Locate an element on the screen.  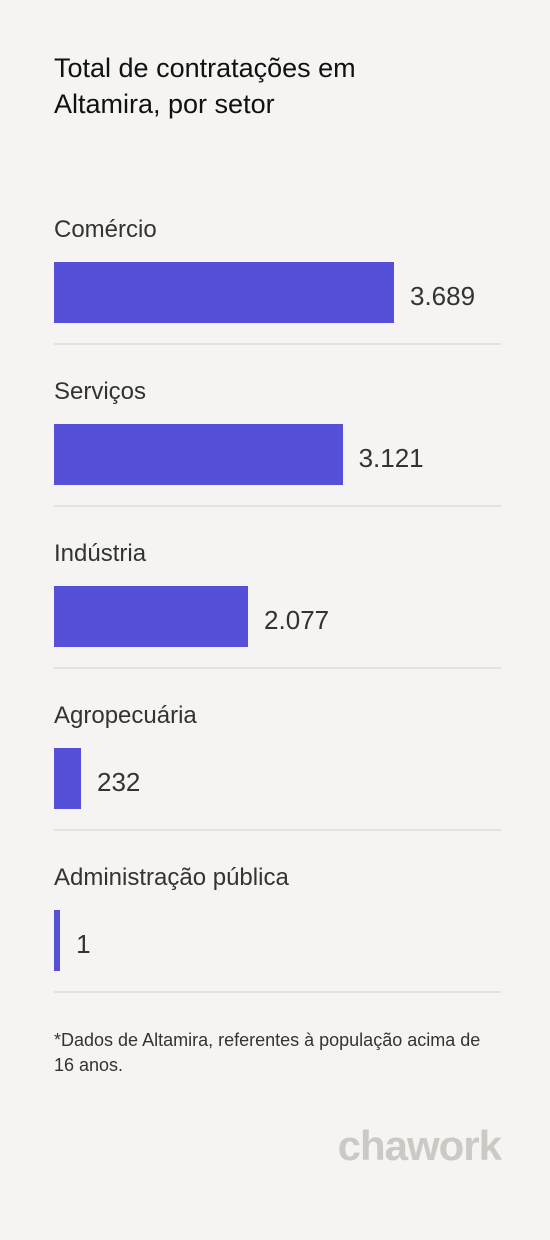
category-label: Indústria is located at coordinates (100, 553).